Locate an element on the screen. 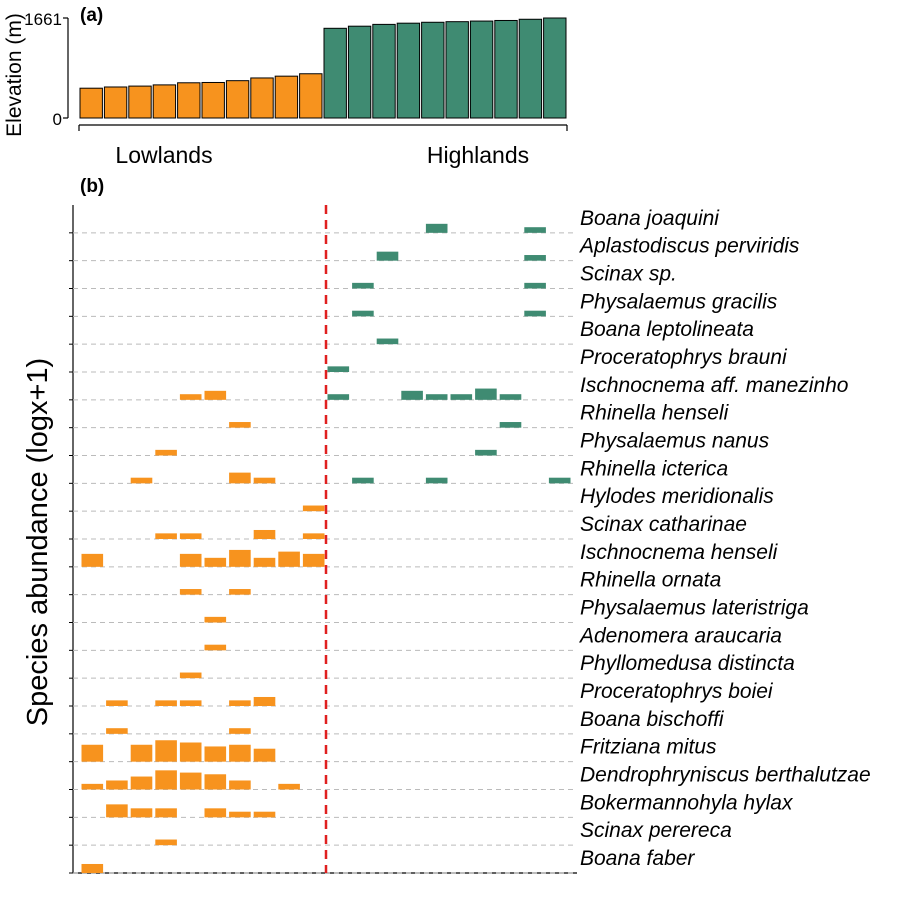 The width and height of the screenshot is (922, 903). species-label: Boana leptolineata is located at coordinates (667, 329).